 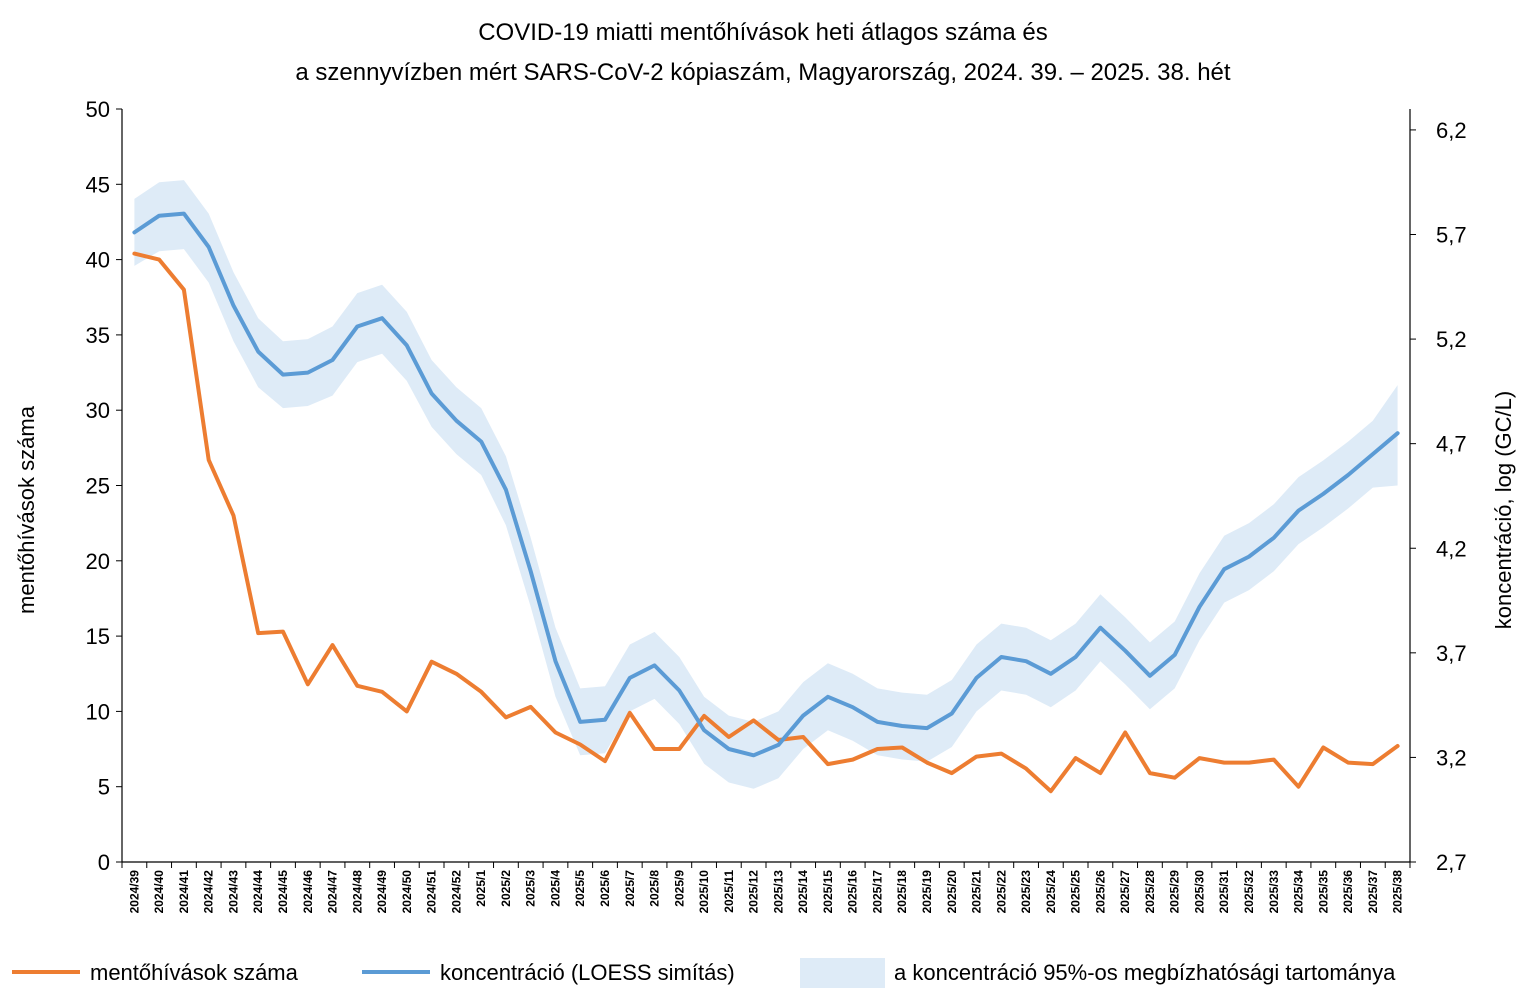 What do you see at coordinates (587, 972) in the screenshot?
I see `legend-label-koncentracio: koncentráció (LOESS simítás)` at bounding box center [587, 972].